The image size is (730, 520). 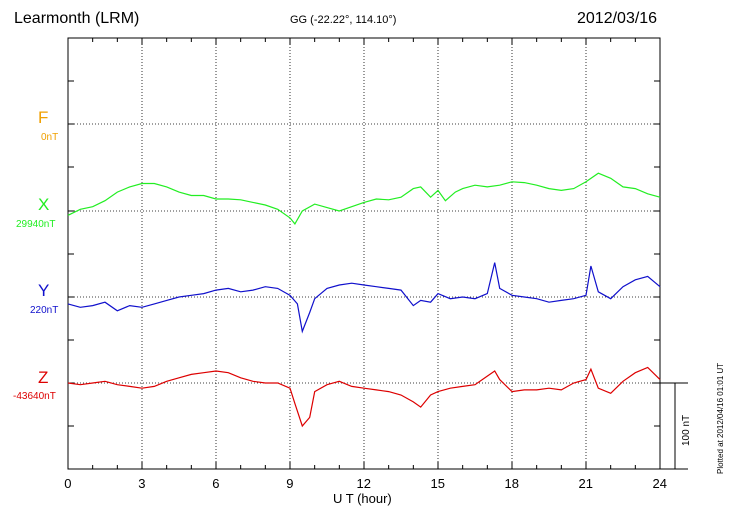 I want to click on x-tick-label: 0, so click(x=68, y=483).